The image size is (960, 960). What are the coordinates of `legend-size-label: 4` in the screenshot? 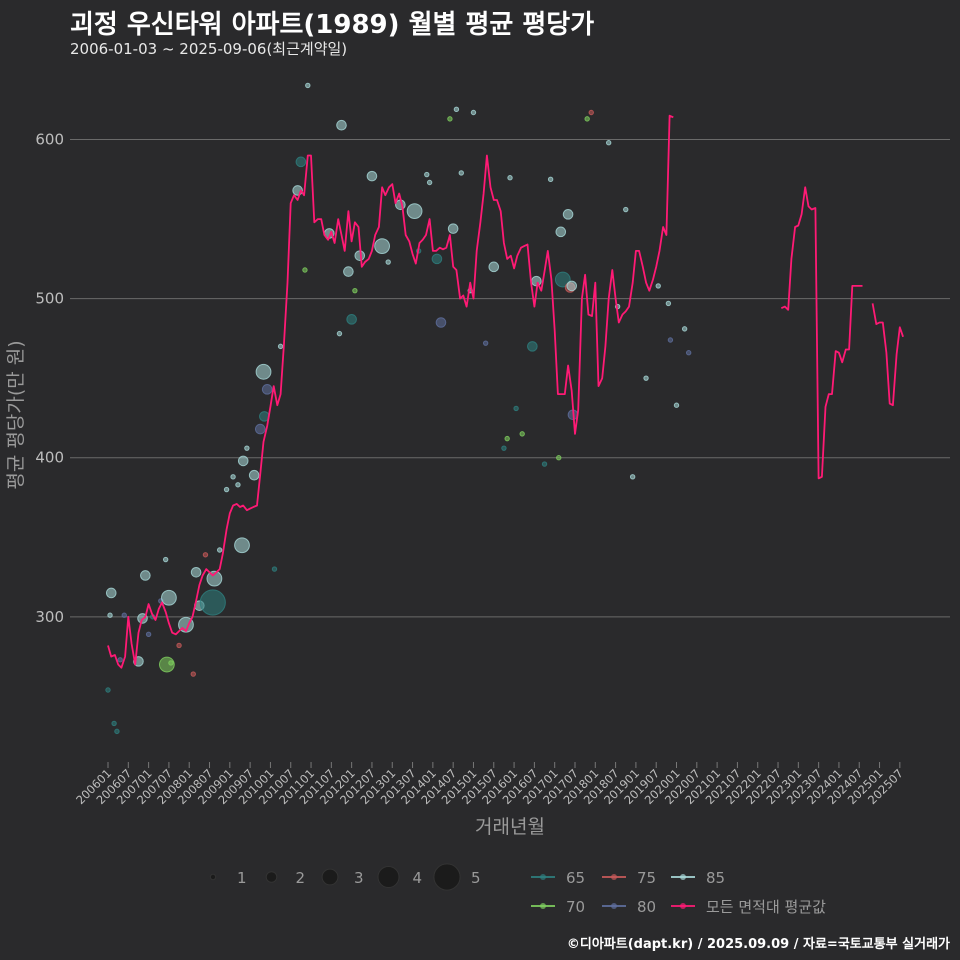 It's located at (418, 878).